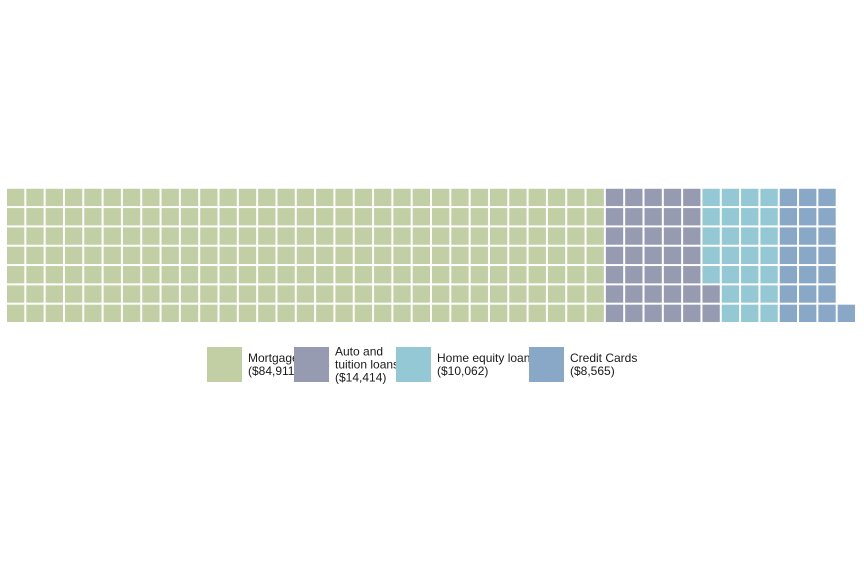 Image resolution: width=864 pixels, height=576 pixels. Describe the element at coordinates (273, 364) in the screenshot. I see `legend-label: Mortgage ($84,911)` at that location.